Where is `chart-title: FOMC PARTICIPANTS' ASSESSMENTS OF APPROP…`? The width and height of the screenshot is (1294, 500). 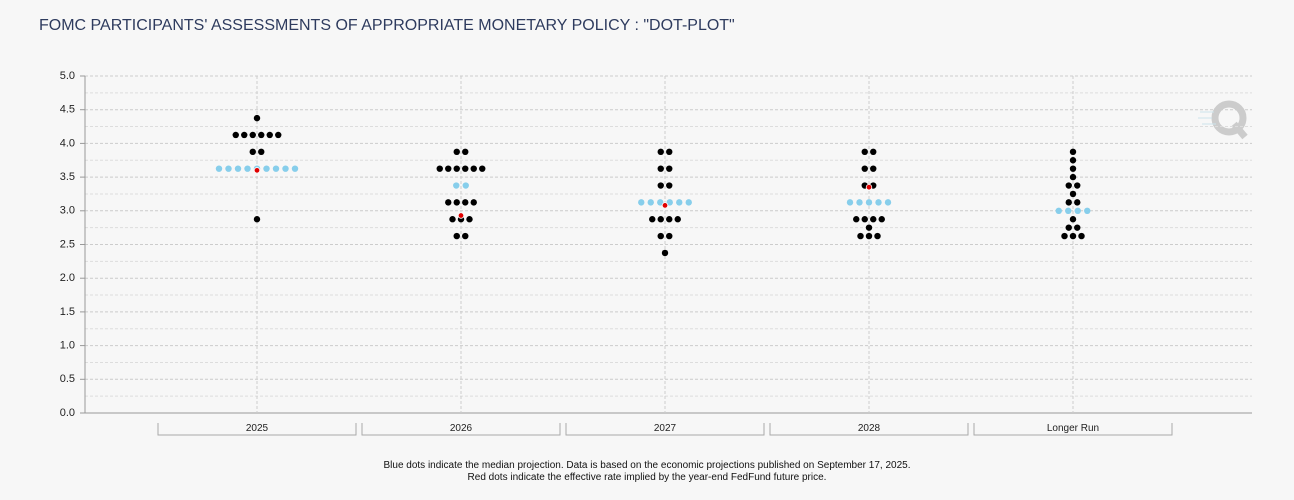 chart-title: FOMC PARTICIPANTS' ASSESSMENTS OF APPROP… is located at coordinates (387, 25).